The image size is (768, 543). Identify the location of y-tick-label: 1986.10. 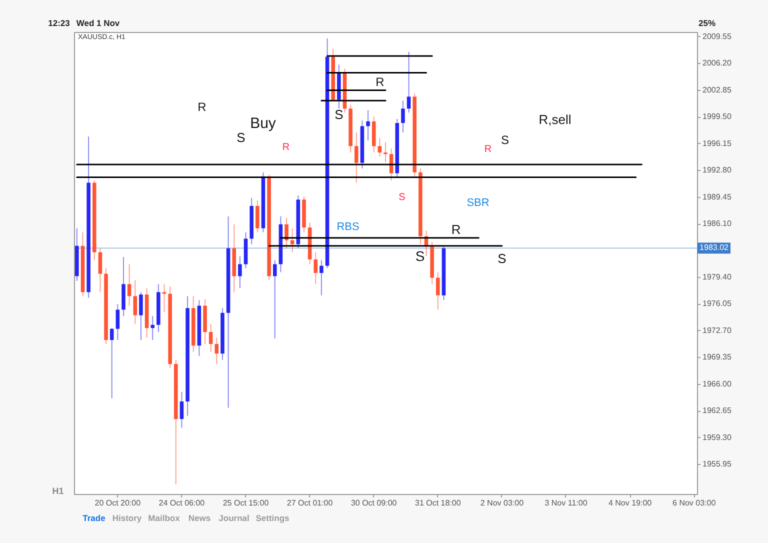
(717, 223).